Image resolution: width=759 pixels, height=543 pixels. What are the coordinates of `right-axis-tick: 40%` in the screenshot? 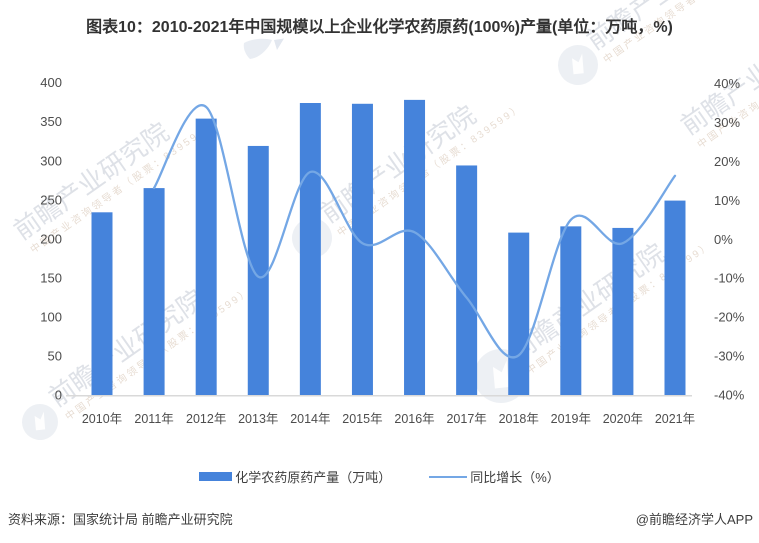 It's located at (727, 83).